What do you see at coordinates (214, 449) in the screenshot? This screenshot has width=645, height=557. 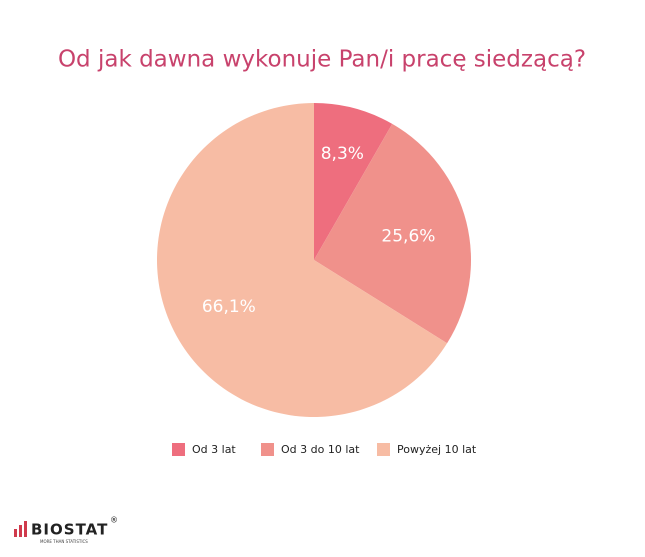 I see `legend-label: Od 3 lat` at bounding box center [214, 449].